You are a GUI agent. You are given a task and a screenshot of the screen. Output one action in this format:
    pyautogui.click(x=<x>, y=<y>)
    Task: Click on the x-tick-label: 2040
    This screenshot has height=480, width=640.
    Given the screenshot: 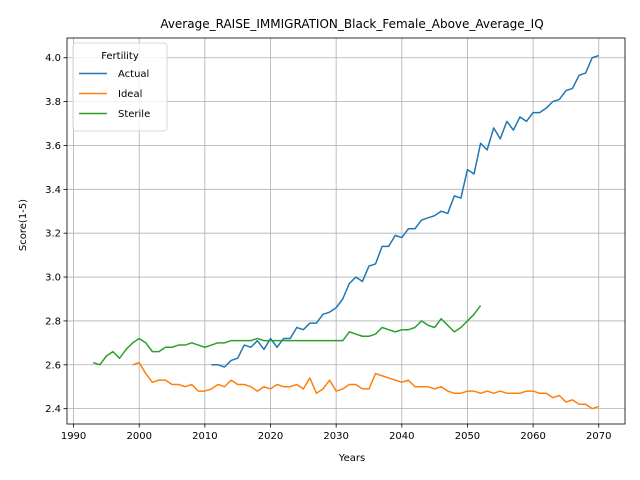 What is the action you would take?
    pyautogui.click(x=401, y=436)
    